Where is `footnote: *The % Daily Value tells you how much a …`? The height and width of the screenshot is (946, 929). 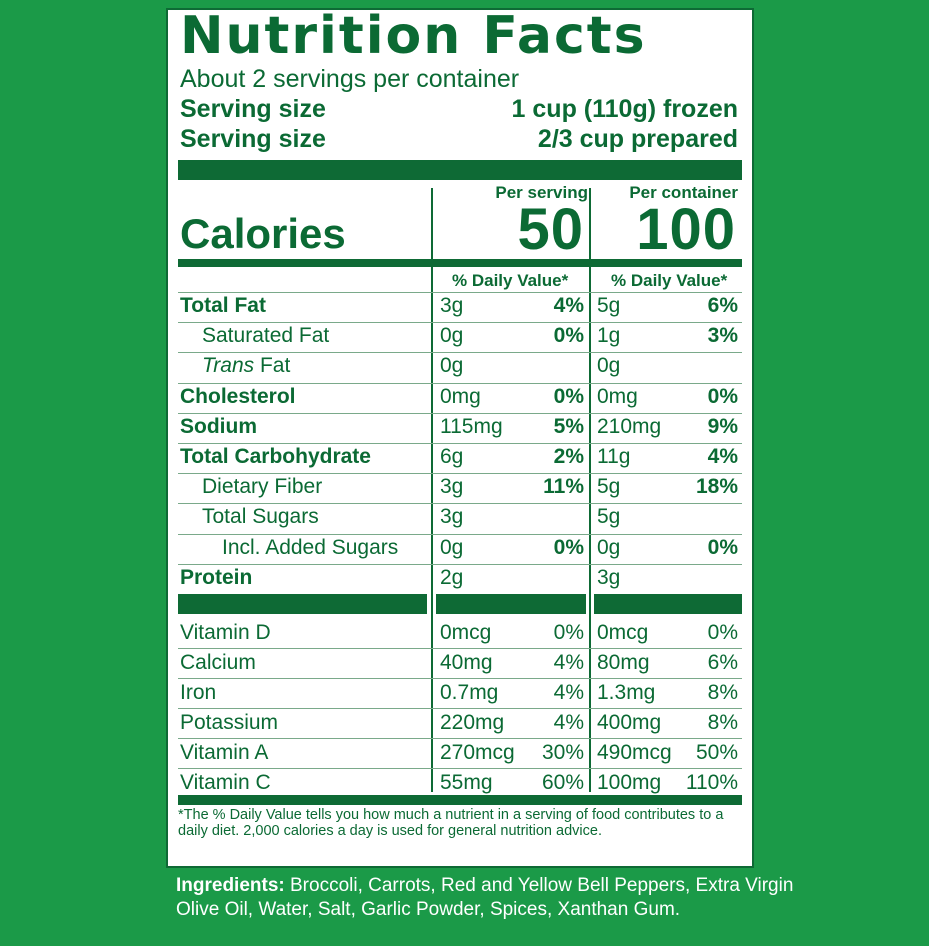
footnote: *The % Daily Value tells you how much a … is located at coordinates (451, 823).